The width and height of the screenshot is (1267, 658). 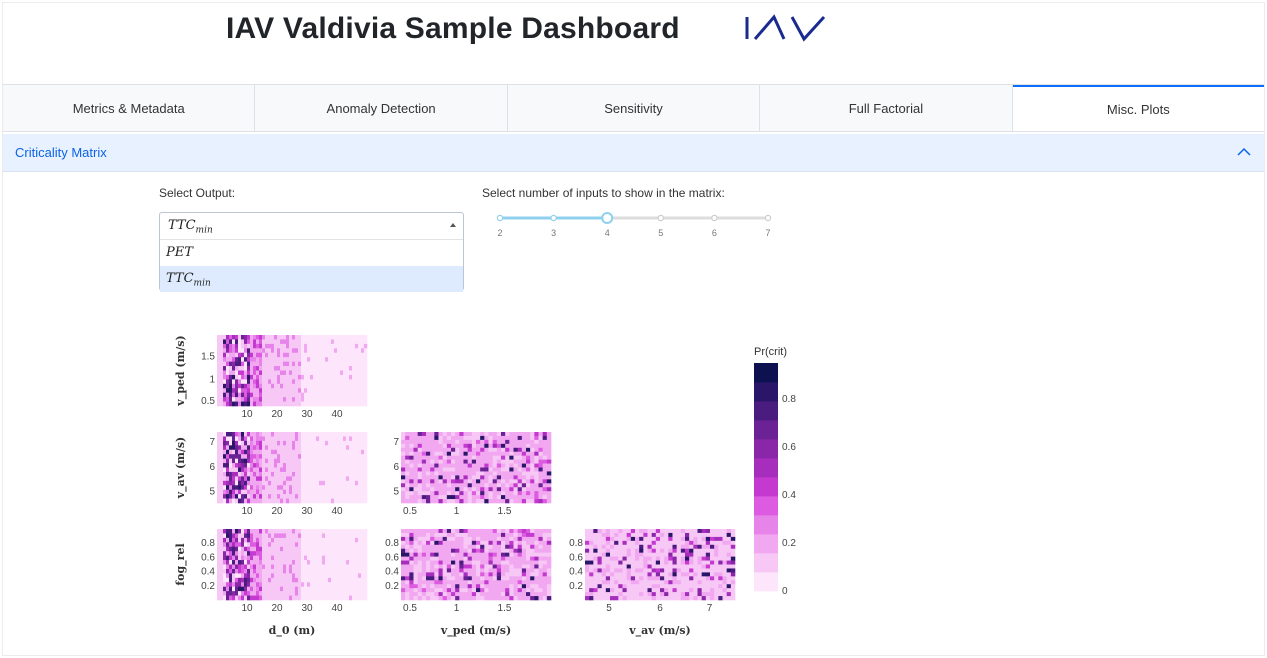 I want to click on output-option-pet: PET, so click(x=179, y=252).